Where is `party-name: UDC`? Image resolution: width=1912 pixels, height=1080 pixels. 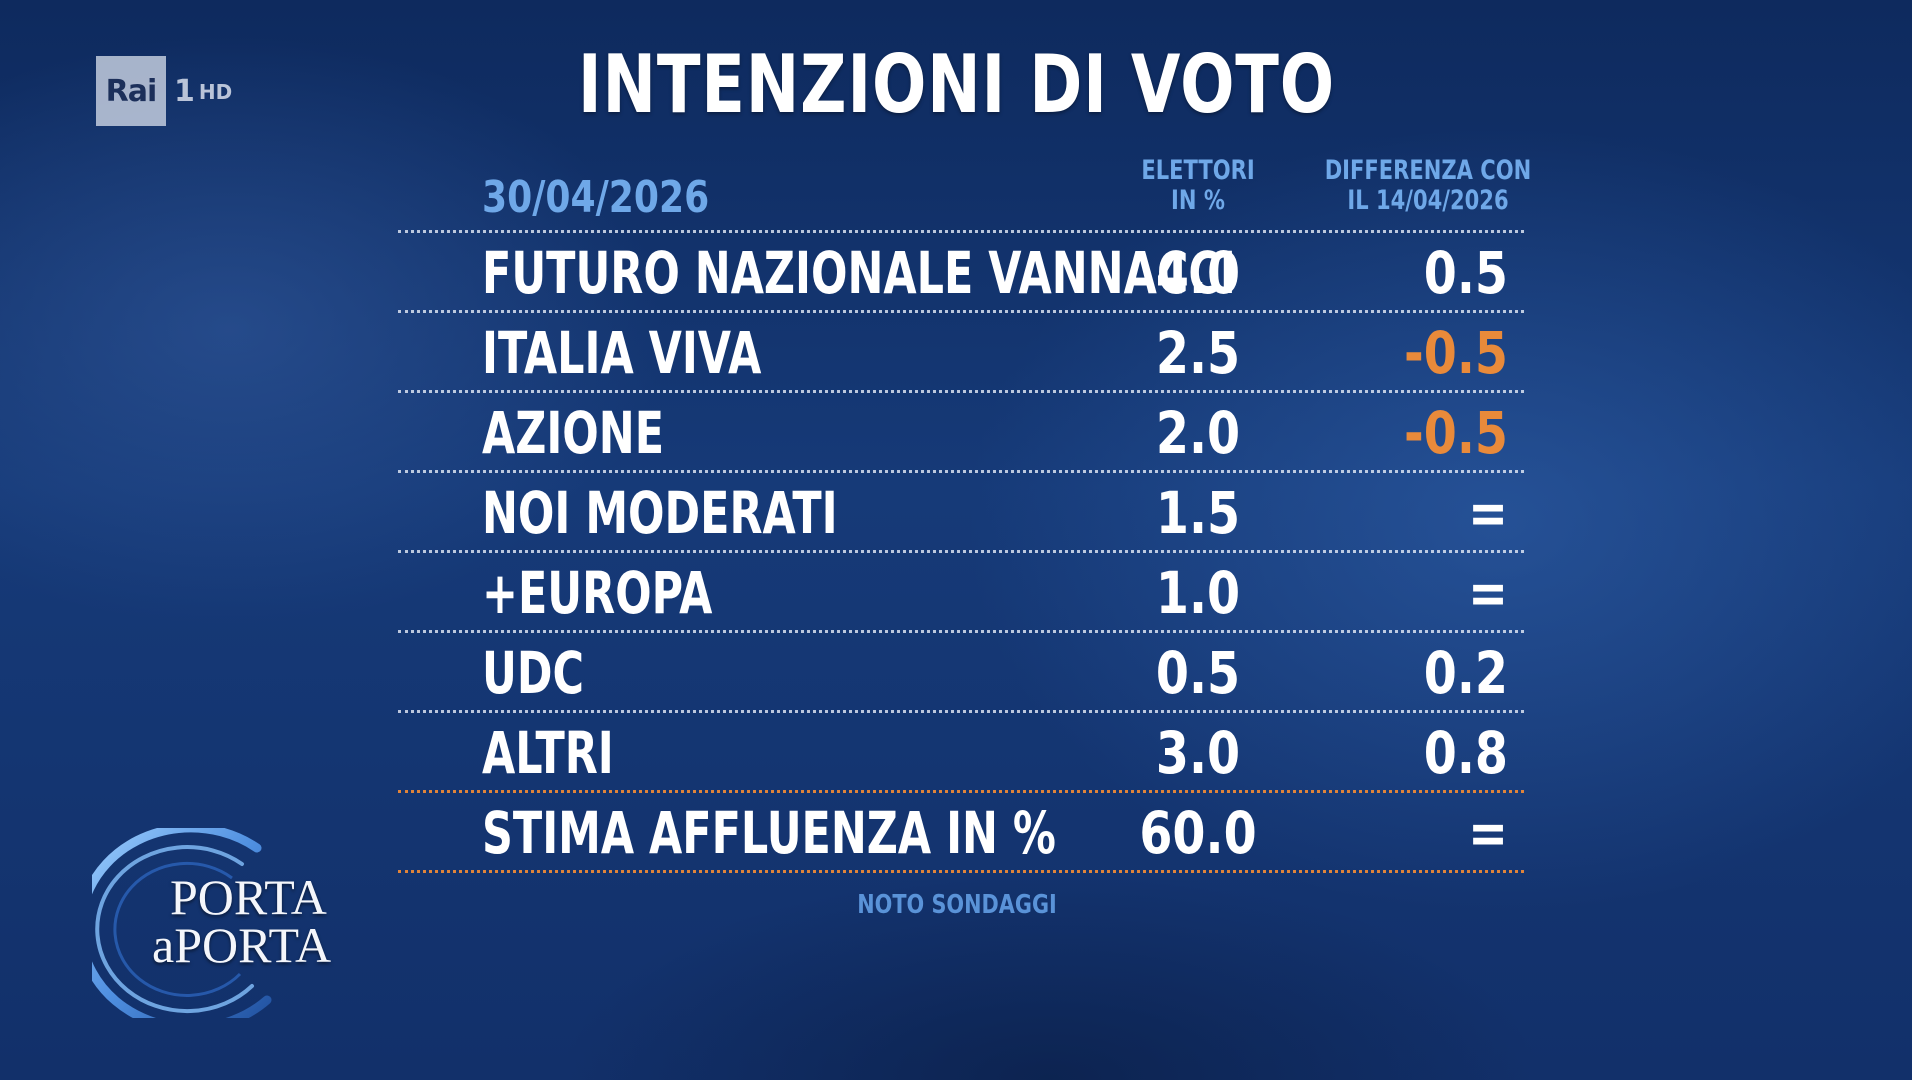 party-name: UDC is located at coordinates (533, 673).